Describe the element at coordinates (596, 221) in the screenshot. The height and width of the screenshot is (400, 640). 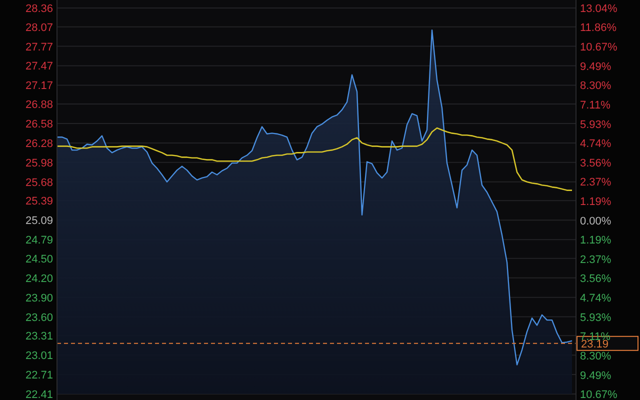
I see `y2-tick-label: 0.00%` at that location.